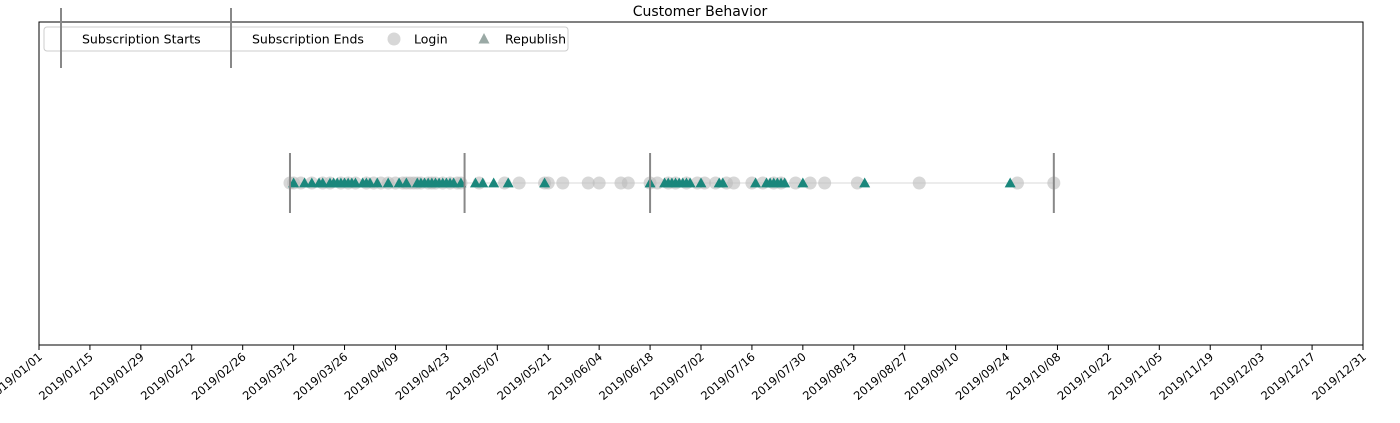 This screenshot has width=1400, height=423. Describe the element at coordinates (779, 376) in the screenshot. I see `x-tick-label: 2019/07/30` at that location.